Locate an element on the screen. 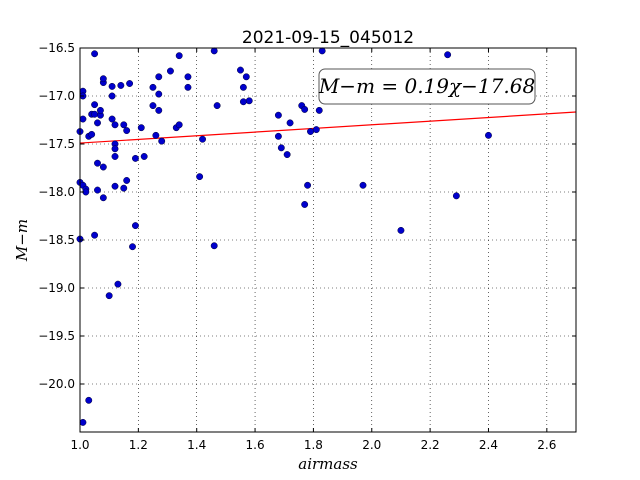 The image size is (640, 480). x-tick-label: 1.4 is located at coordinates (196, 445).